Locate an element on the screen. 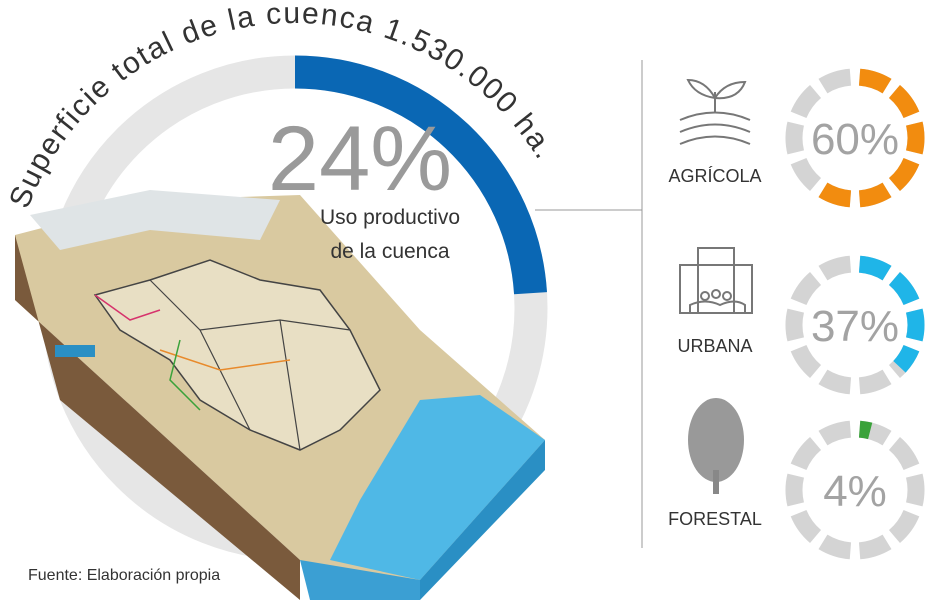  main-caption: Uso productivo is located at coordinates (390, 217).